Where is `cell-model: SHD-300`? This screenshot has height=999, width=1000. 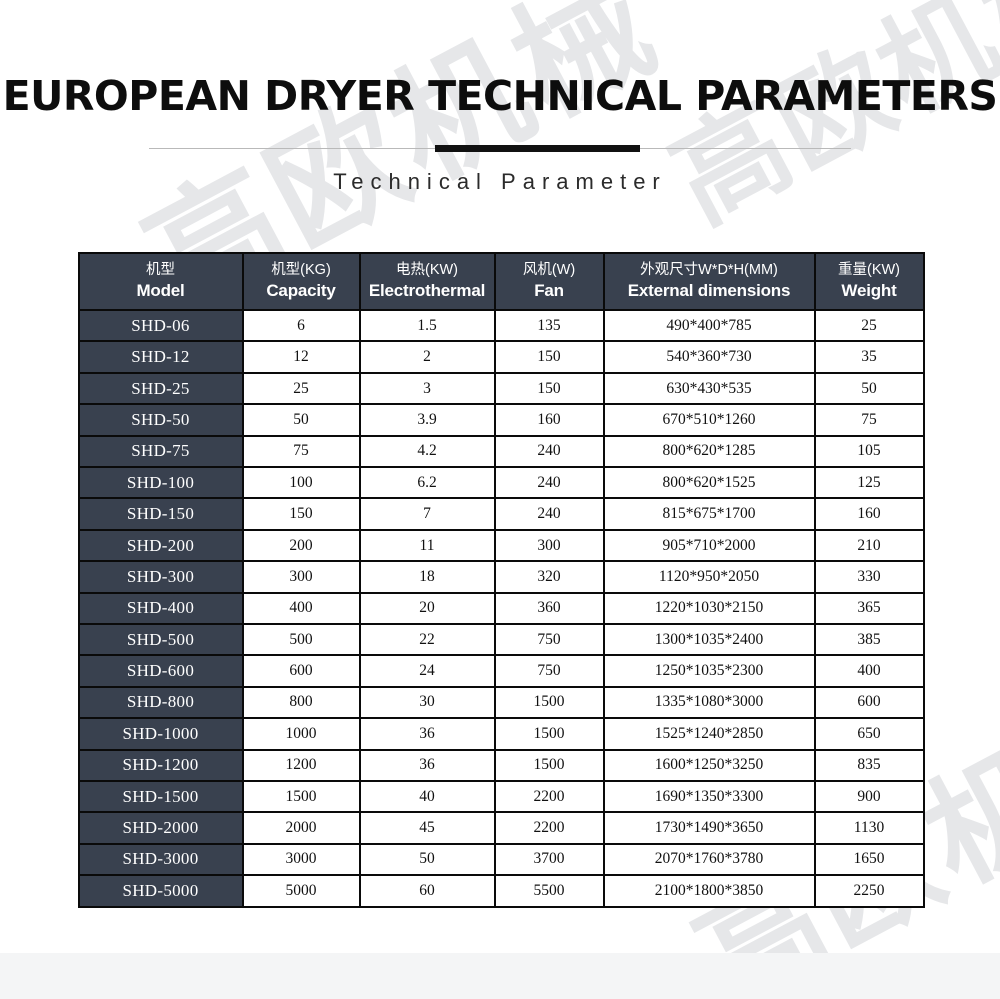 cell-model: SHD-300 is located at coordinates (160, 577).